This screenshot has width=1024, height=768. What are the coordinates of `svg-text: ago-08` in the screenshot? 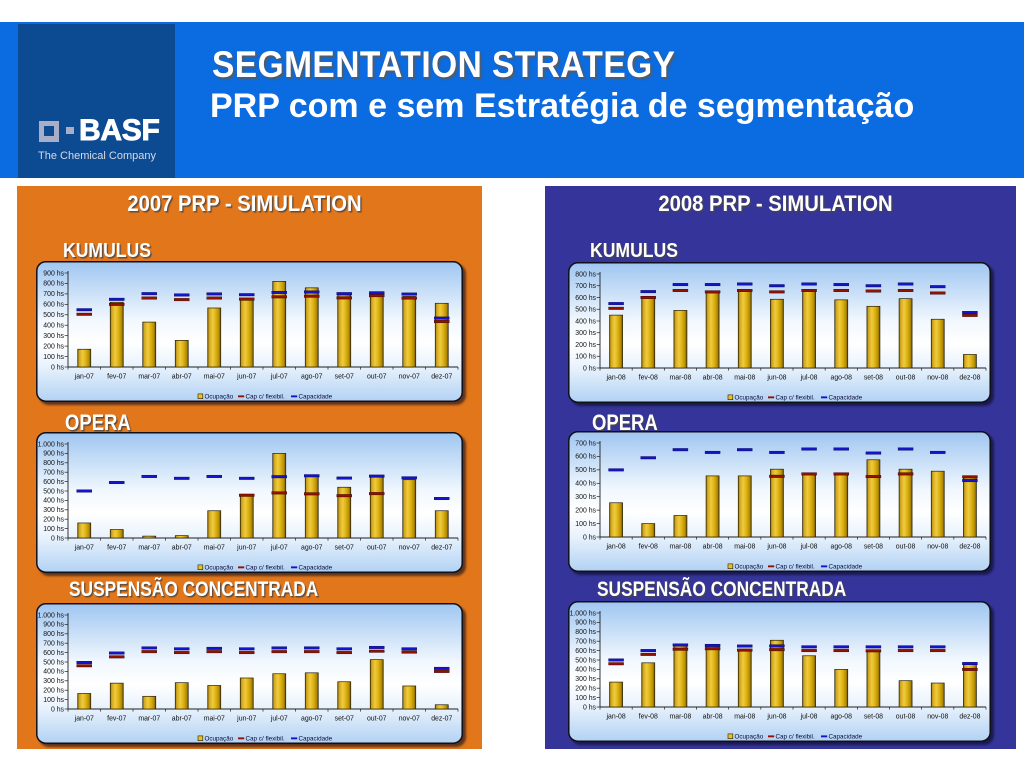 It's located at (842, 378).